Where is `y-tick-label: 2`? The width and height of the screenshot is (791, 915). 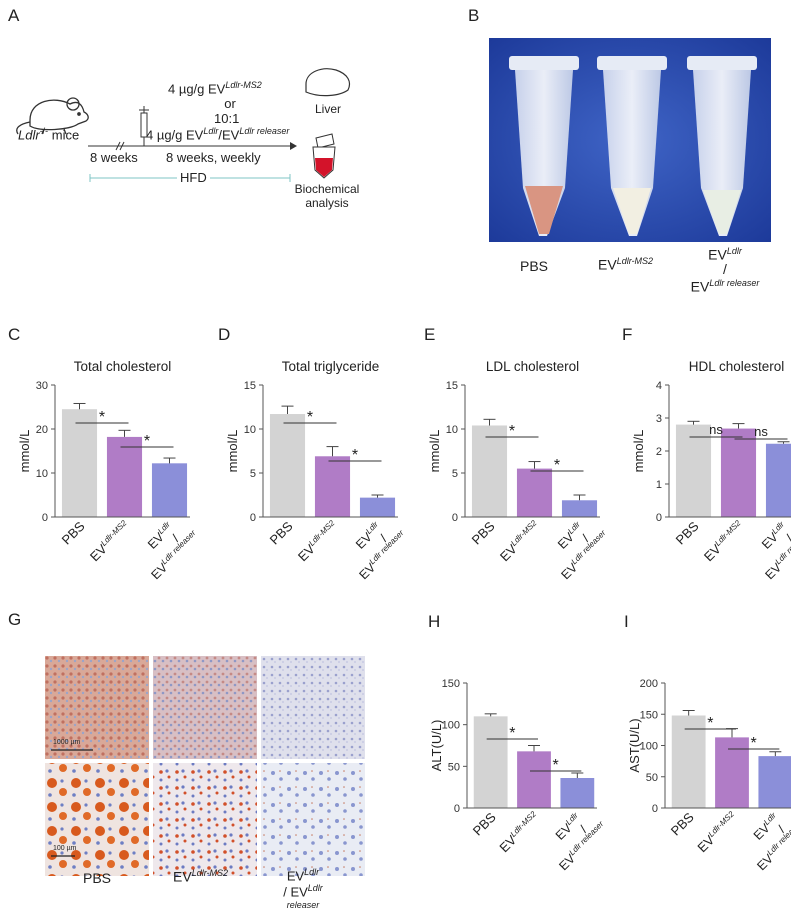
y-tick-label: 2 is located at coordinates (659, 452).